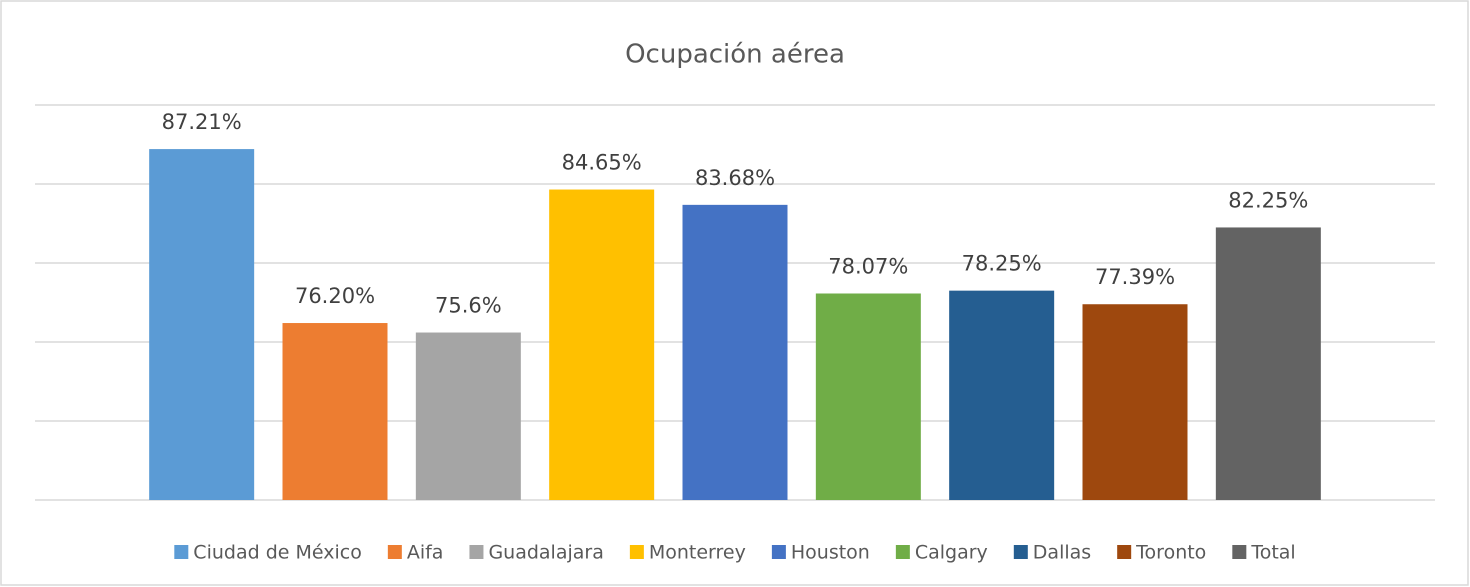  What do you see at coordinates (468, 306) in the screenshot?
I see `data-label: 75.6%` at bounding box center [468, 306].